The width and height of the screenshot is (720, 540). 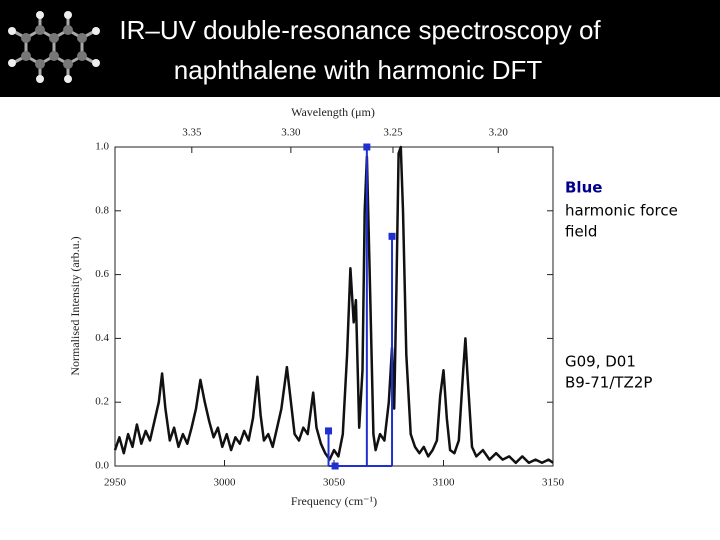 I want to click on y-tick-label: 0.0, so click(x=102, y=466).